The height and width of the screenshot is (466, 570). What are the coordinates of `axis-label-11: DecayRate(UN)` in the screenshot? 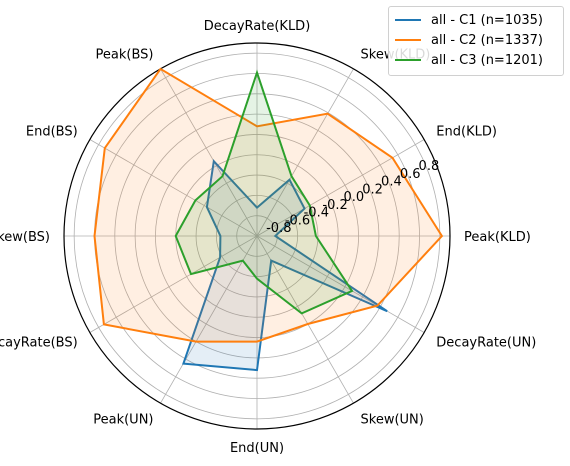 It's located at (486, 343).